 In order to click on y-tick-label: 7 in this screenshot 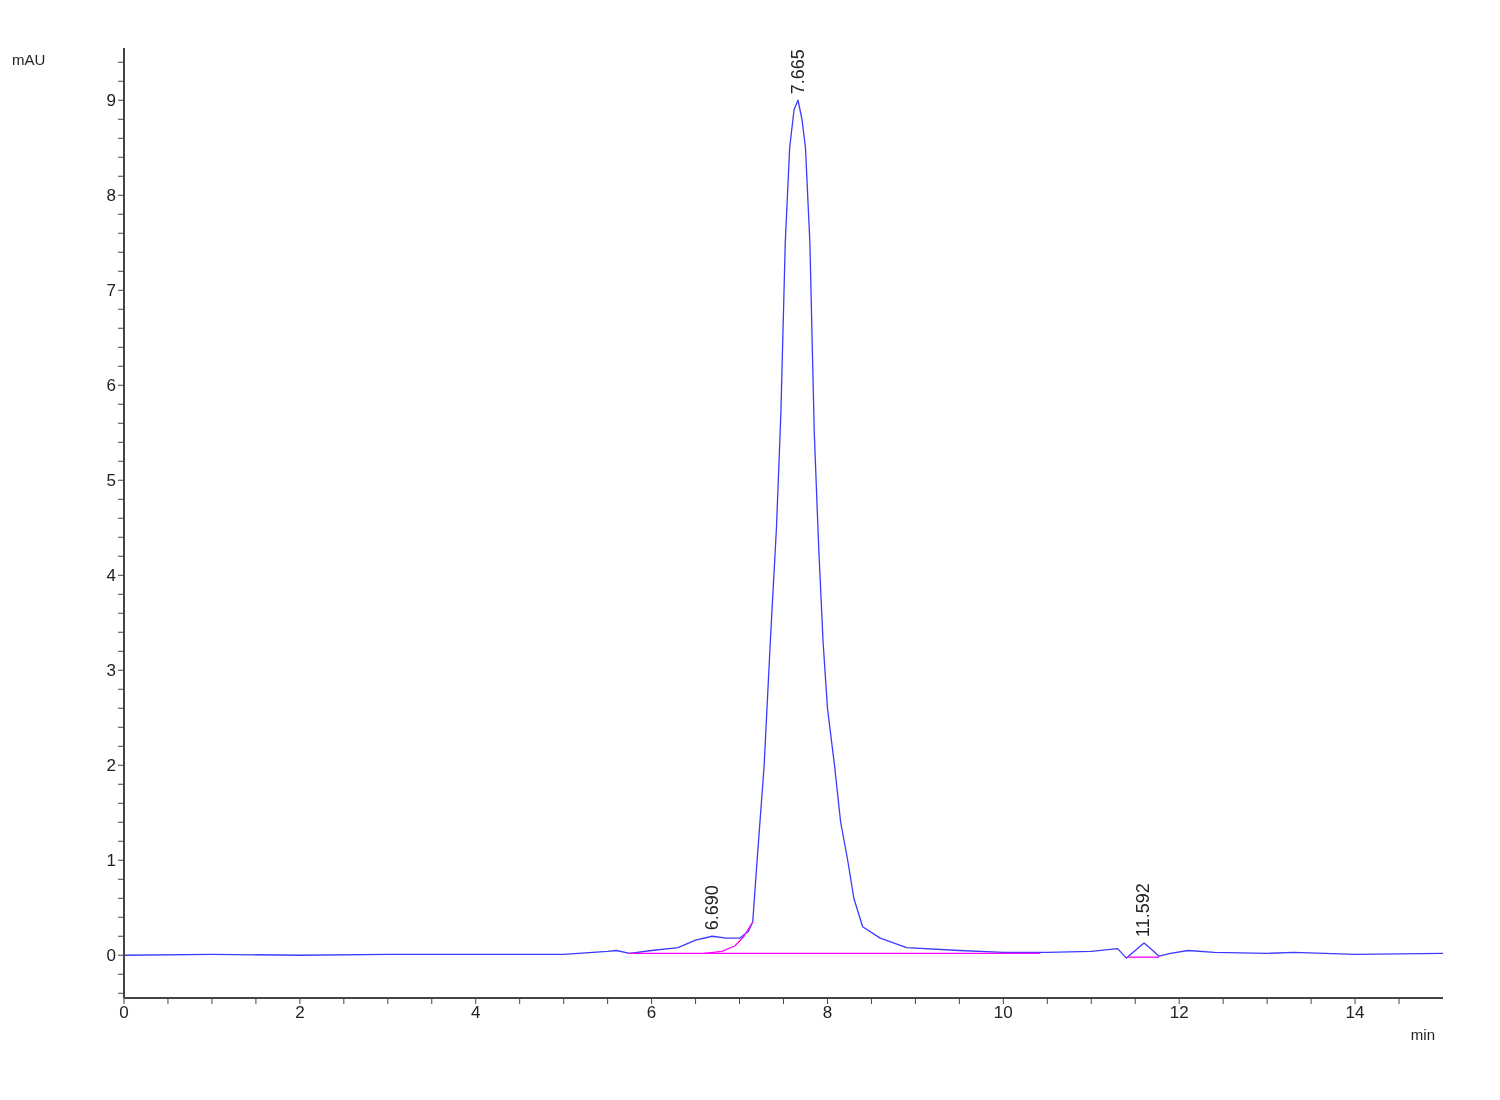, I will do `click(111, 291)`.